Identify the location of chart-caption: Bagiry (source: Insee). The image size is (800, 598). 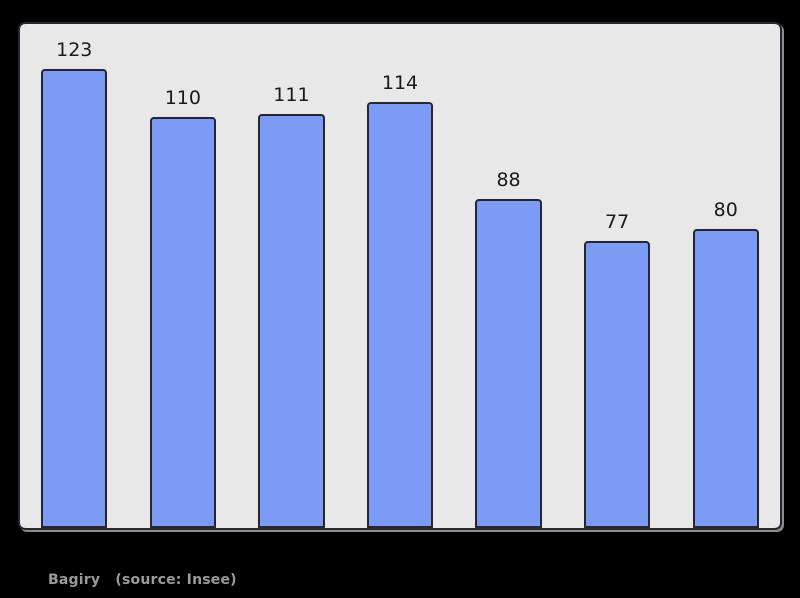
(142, 580).